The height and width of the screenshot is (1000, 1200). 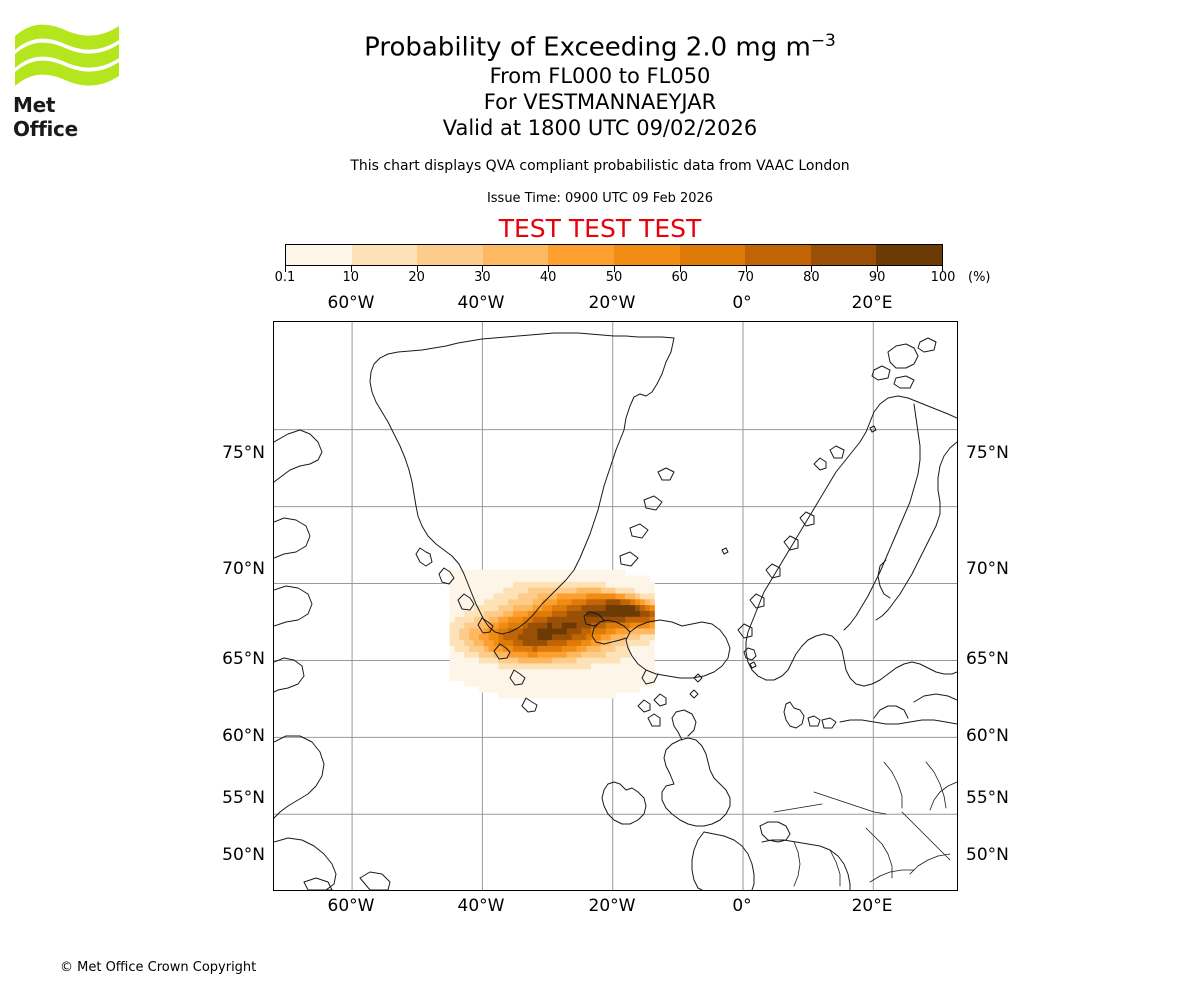 What do you see at coordinates (68, 80) in the screenshot?
I see `met-office-logo: Met Office` at bounding box center [68, 80].